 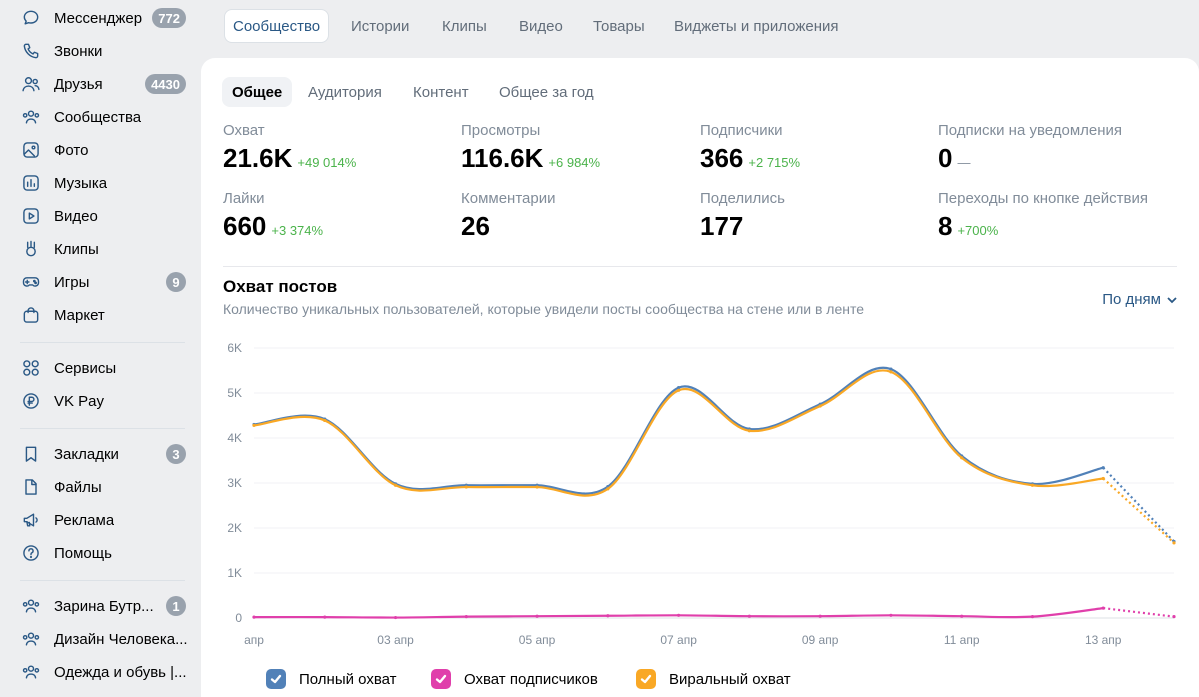 I want to click on photo-icon, so click(x=31, y=150).